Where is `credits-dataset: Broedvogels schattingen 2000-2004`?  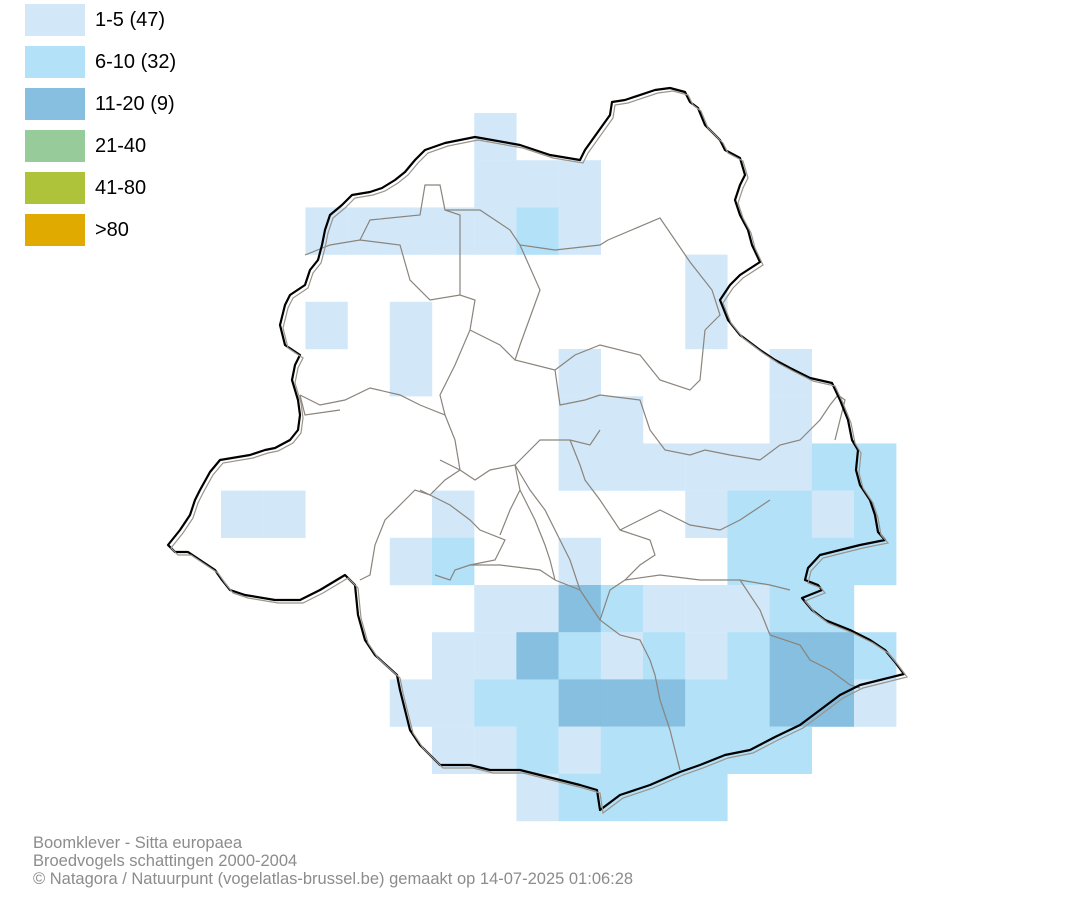
credits-dataset: Broedvogels schattingen 2000-2004 is located at coordinates (165, 861).